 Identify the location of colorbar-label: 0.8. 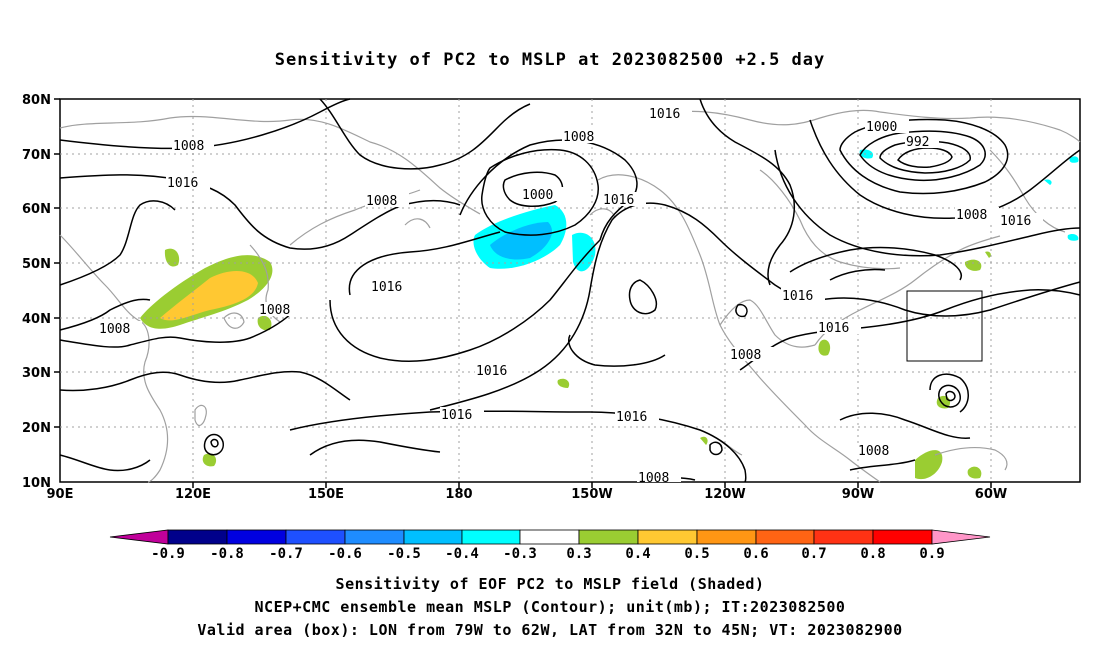
(872, 554).